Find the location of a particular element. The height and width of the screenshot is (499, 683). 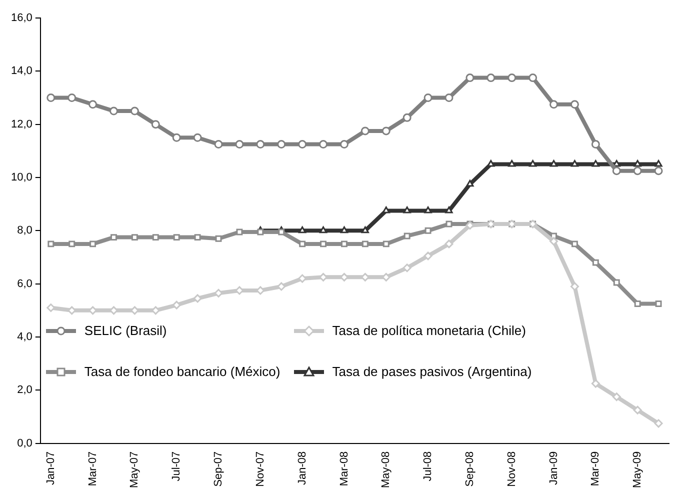

x-tick-label: Mar-09 is located at coordinates (596, 468).